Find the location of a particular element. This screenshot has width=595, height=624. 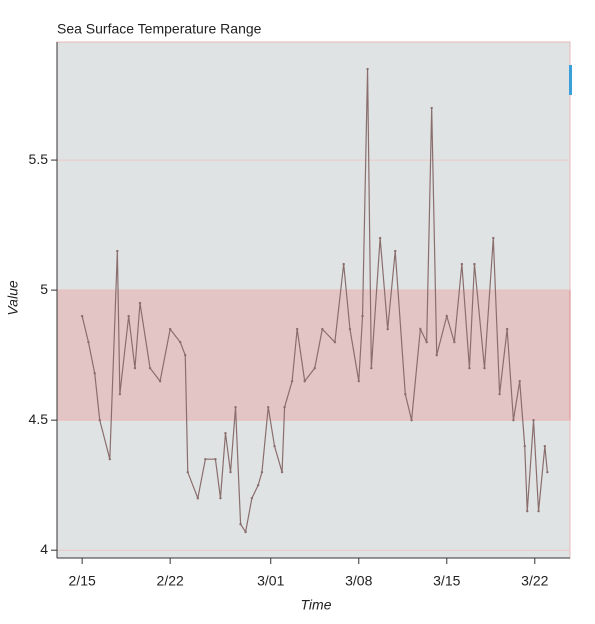

x-tick-label: 3/08 is located at coordinates (358, 581).